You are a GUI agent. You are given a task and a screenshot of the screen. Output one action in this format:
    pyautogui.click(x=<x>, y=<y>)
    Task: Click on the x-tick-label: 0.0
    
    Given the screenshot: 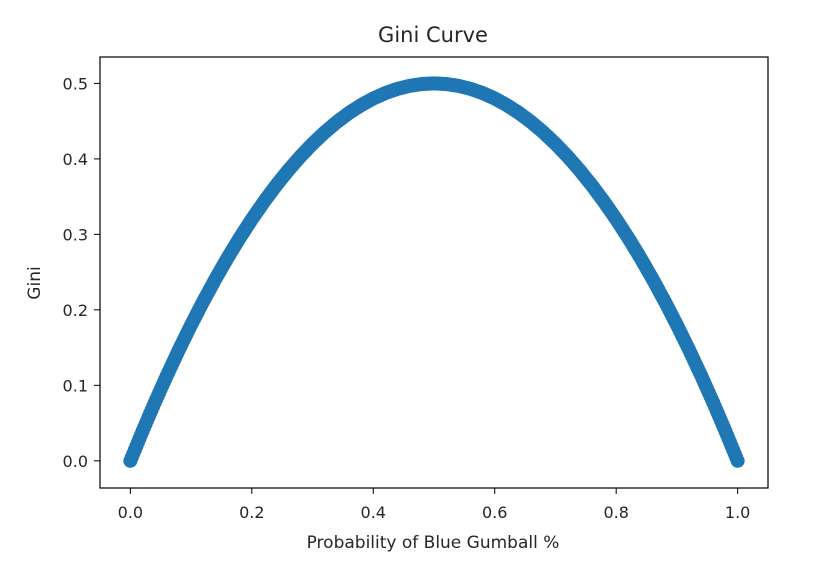 What is the action you would take?
    pyautogui.click(x=130, y=512)
    